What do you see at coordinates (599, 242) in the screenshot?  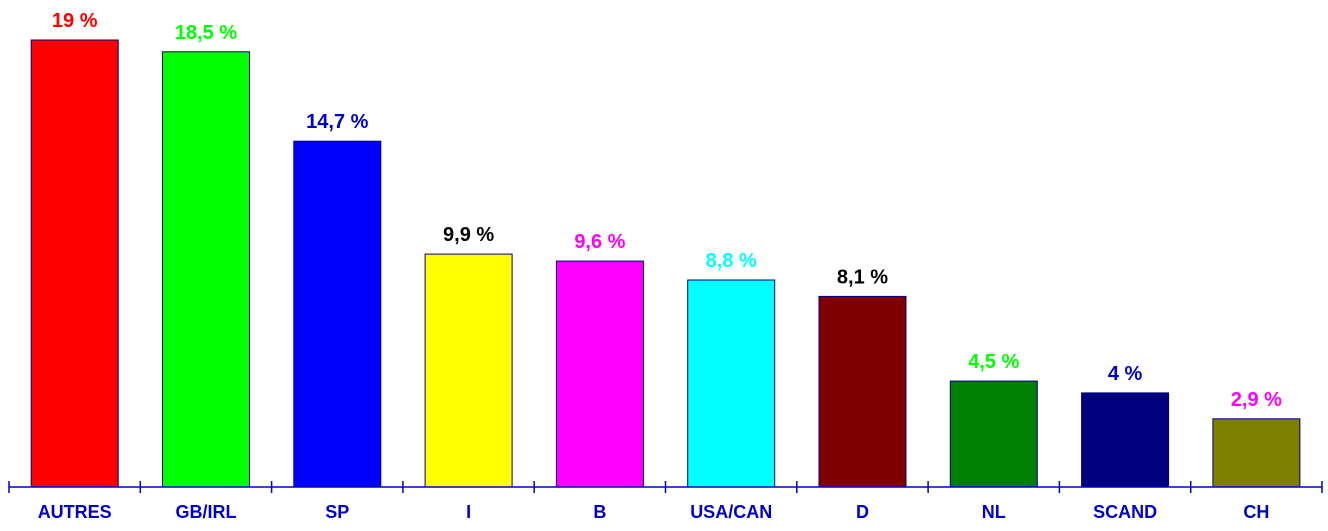 I see `value-label-b: 9,6 %` at bounding box center [599, 242].